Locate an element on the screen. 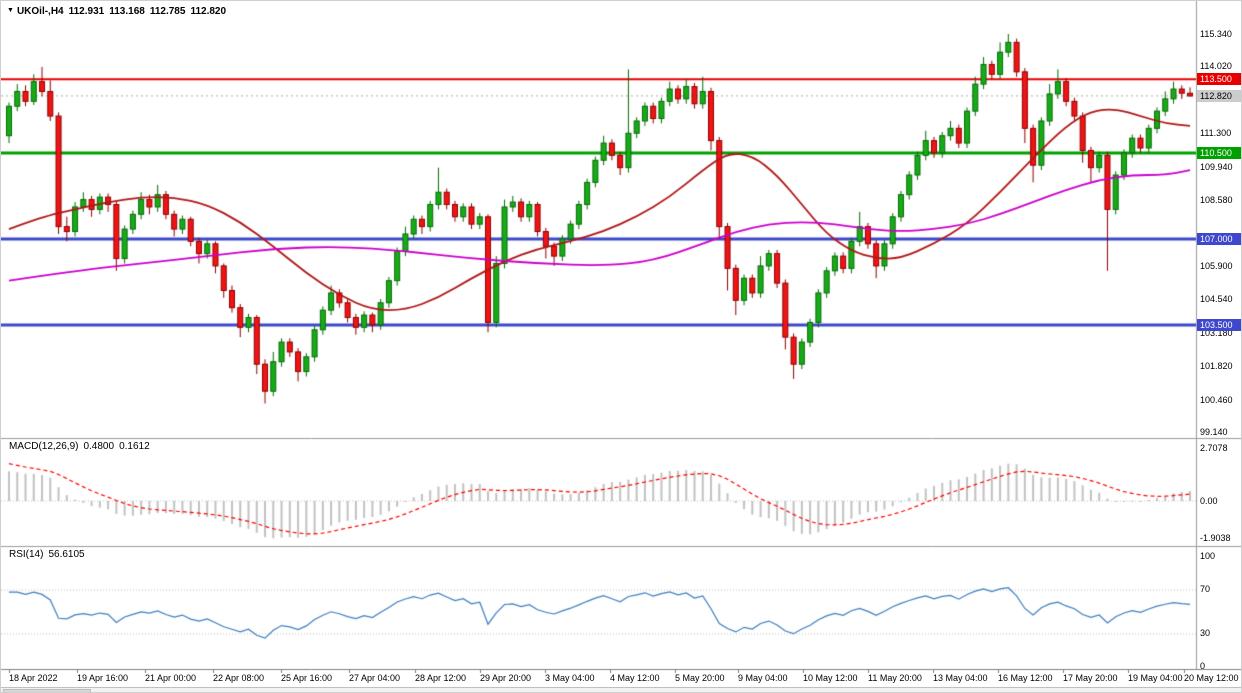  time-axis-label: 18 Apr 2022 is located at coordinates (33, 678).